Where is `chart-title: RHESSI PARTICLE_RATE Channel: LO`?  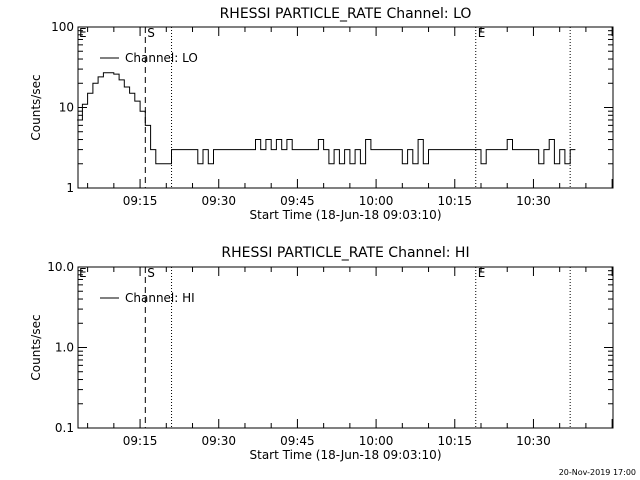 chart-title: RHESSI PARTICLE_RATE Channel: LO is located at coordinates (346, 14).